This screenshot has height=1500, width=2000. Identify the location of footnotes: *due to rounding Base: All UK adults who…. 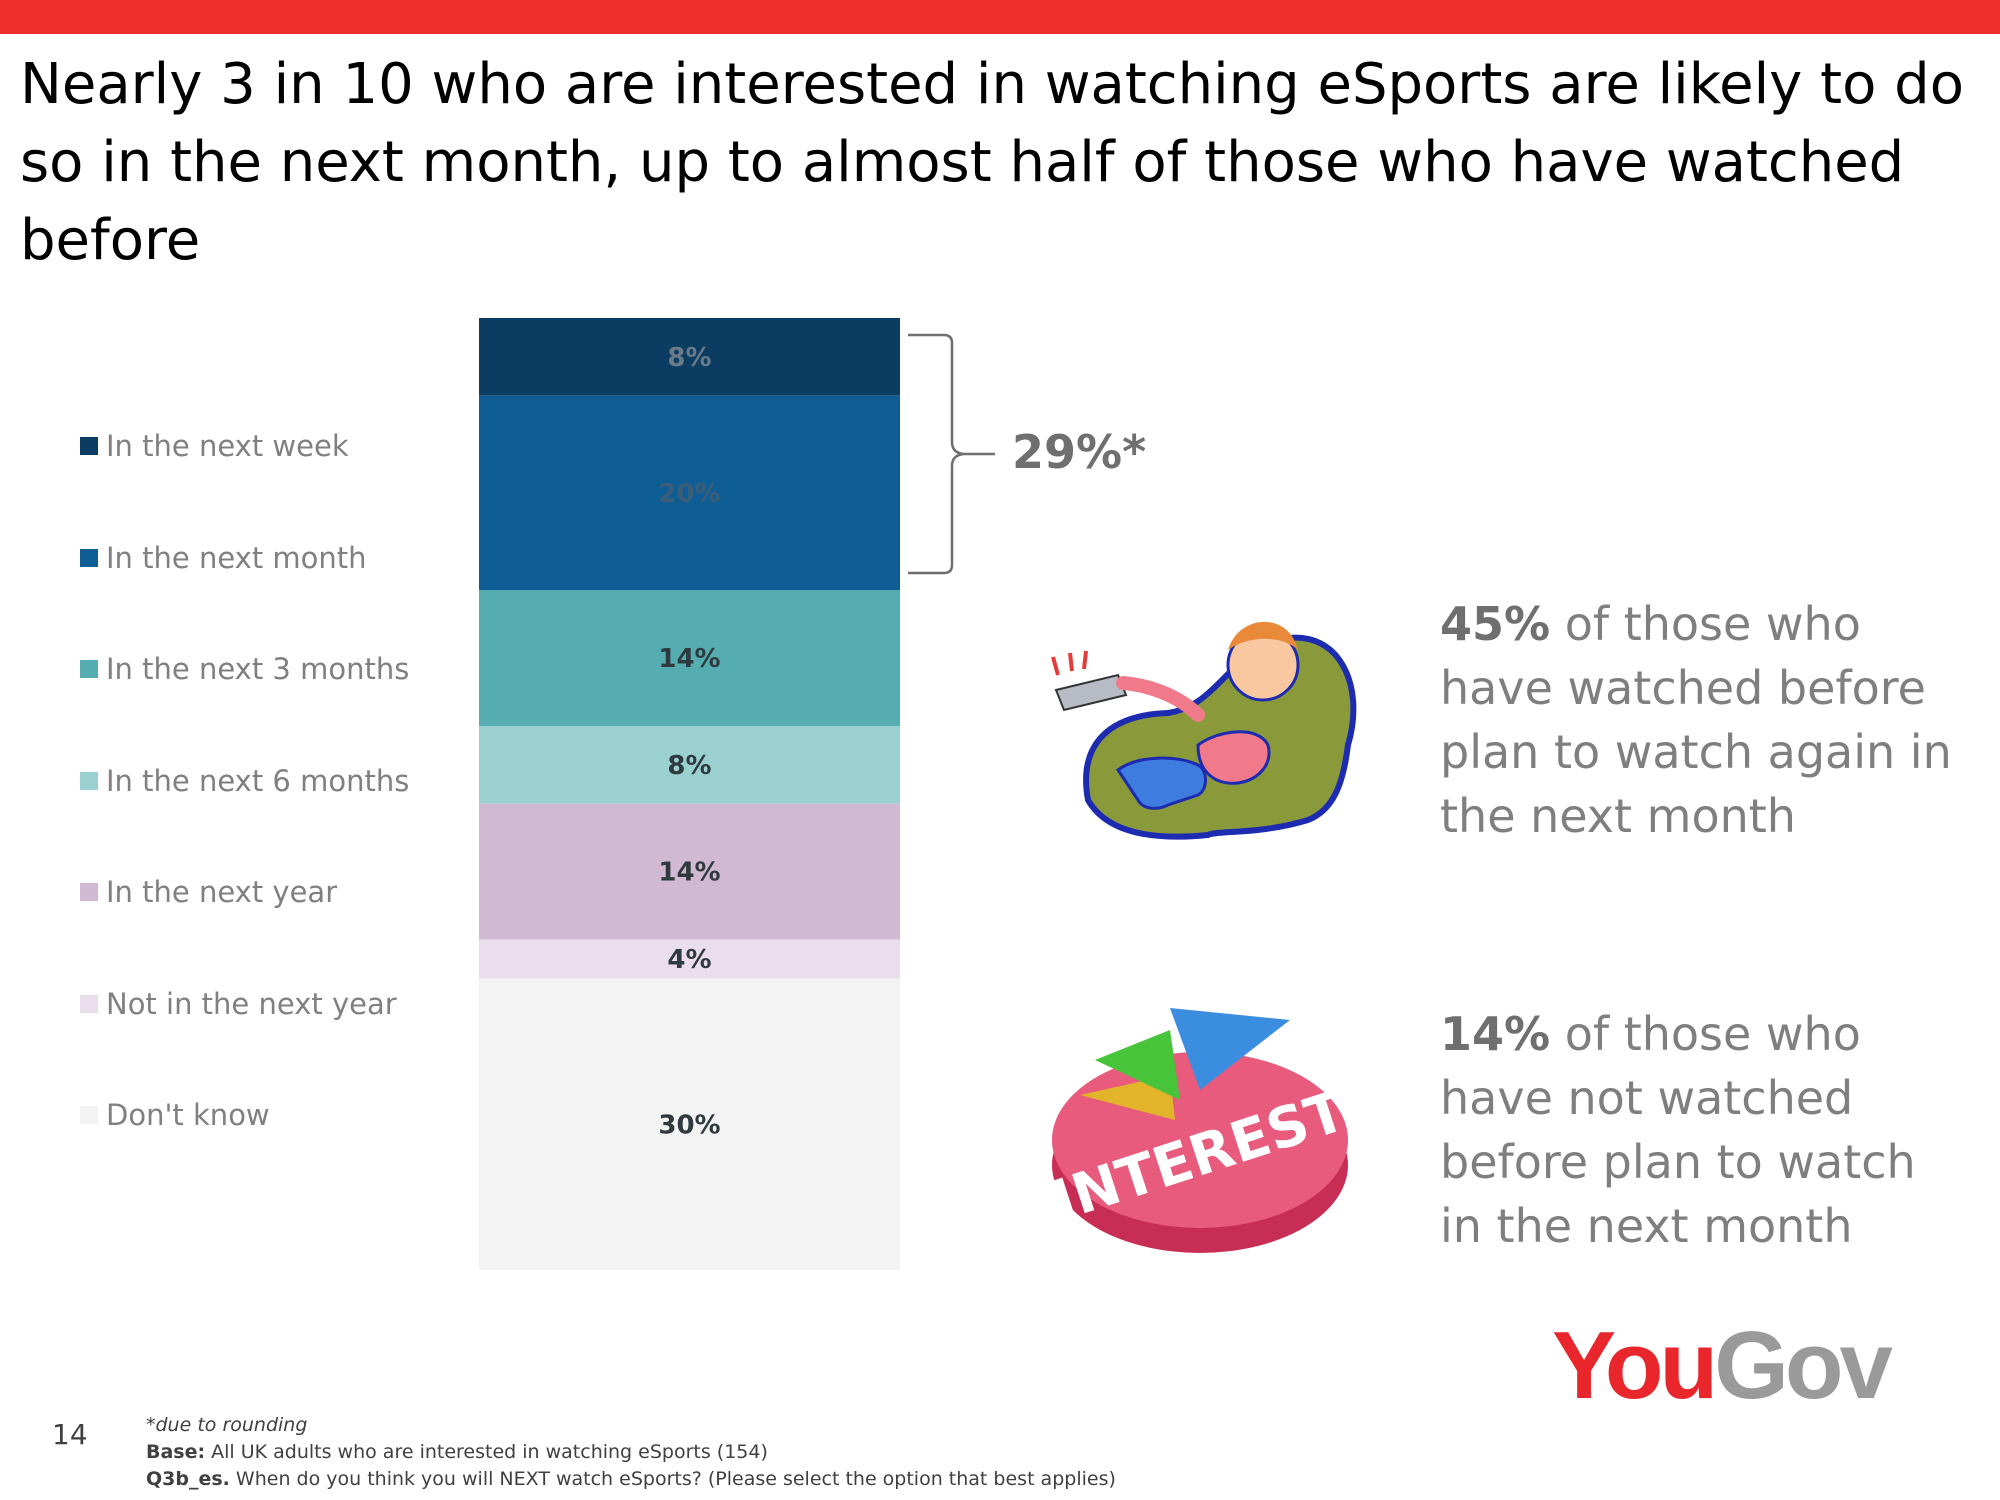
(631, 1452).